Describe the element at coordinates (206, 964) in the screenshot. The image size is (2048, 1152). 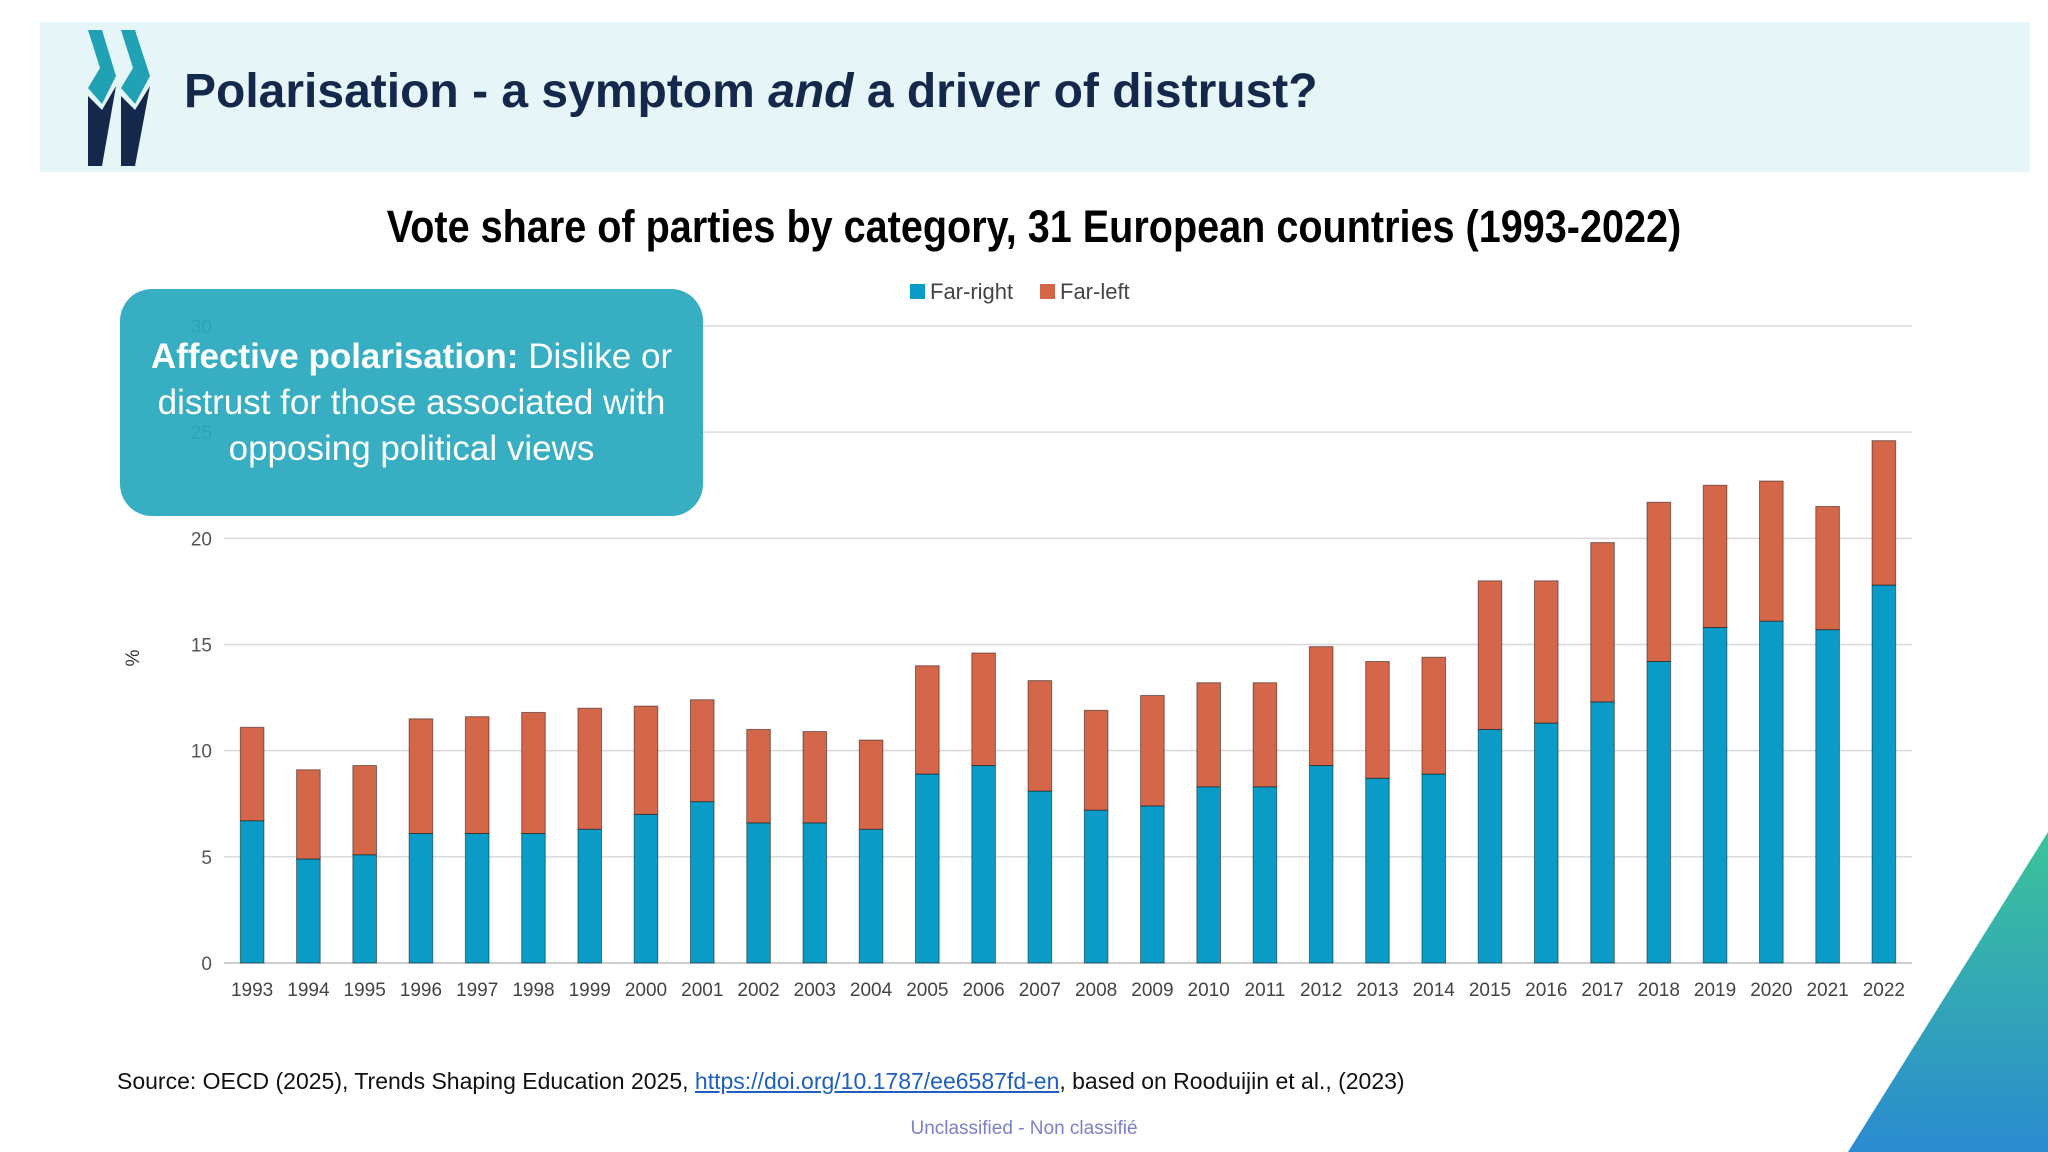
I see `y-tick-label: 0` at that location.